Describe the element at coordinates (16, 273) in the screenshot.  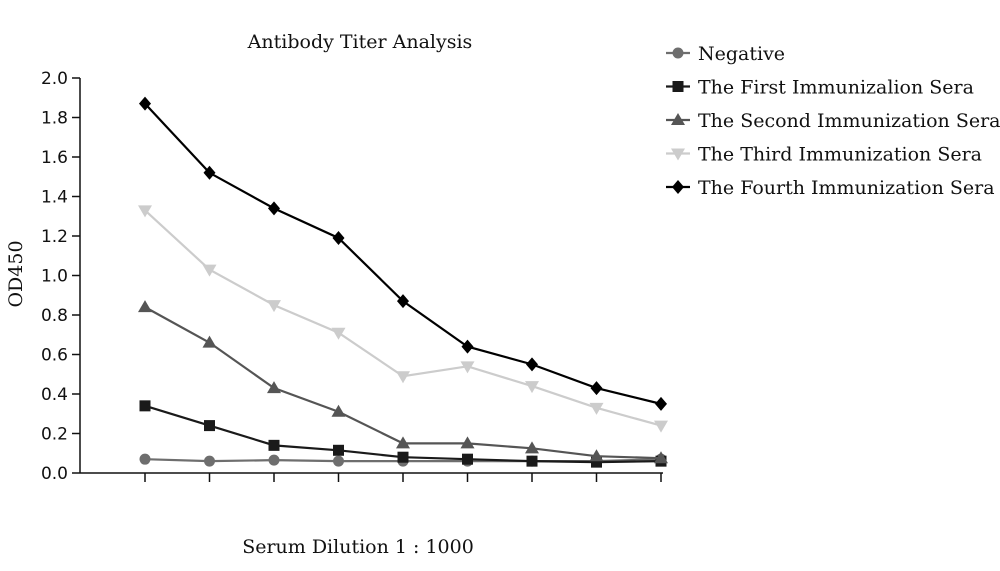
I see `y-axis-title: OD450` at that location.